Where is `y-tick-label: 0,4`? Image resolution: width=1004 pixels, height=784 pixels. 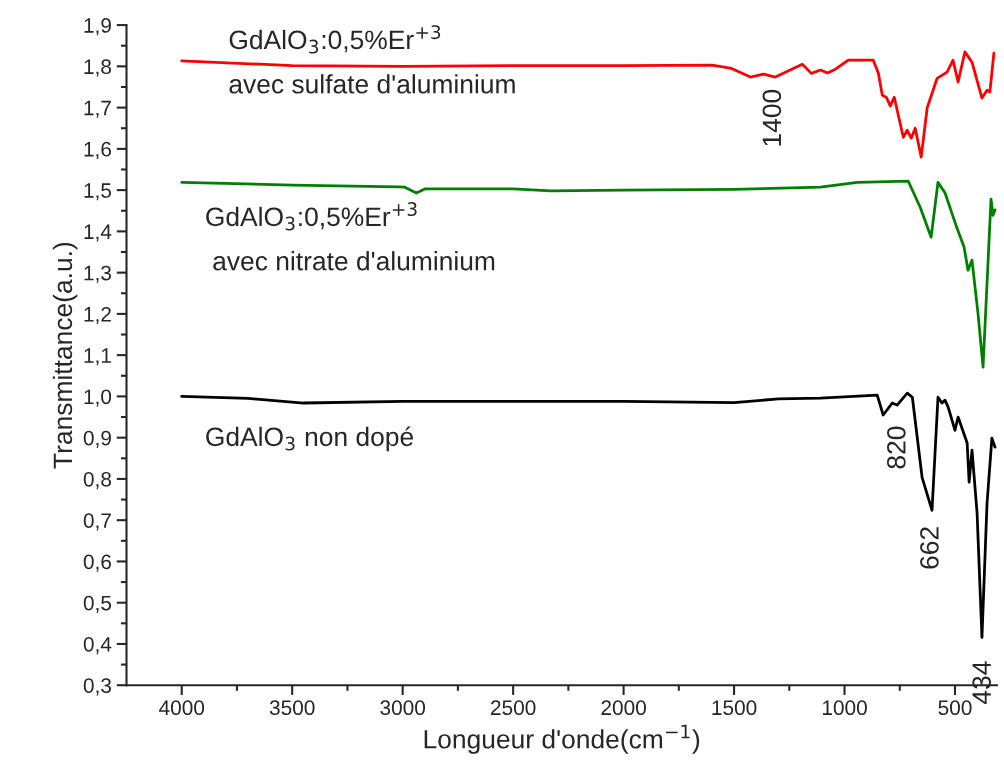
y-tick-label: 0,4 is located at coordinates (97, 645).